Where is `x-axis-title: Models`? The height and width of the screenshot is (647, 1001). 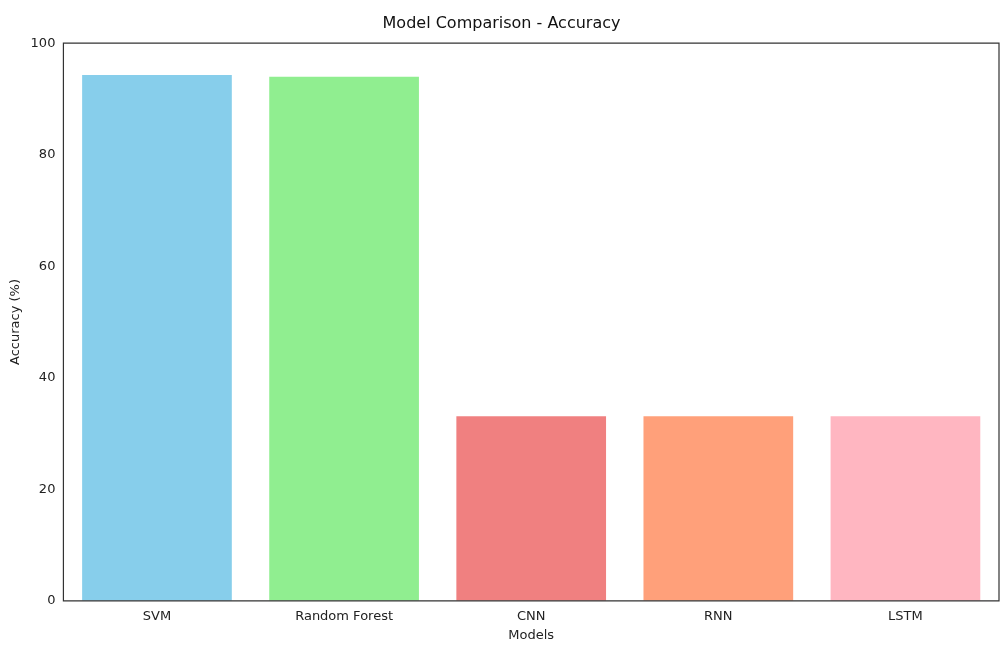
x-axis-title: Models is located at coordinates (531, 634).